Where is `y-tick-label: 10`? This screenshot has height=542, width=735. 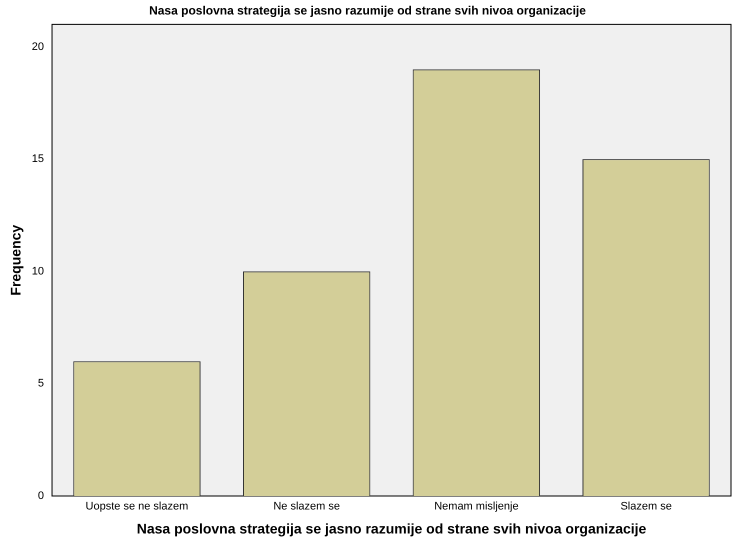
y-tick-label: 10 is located at coordinates (38, 271).